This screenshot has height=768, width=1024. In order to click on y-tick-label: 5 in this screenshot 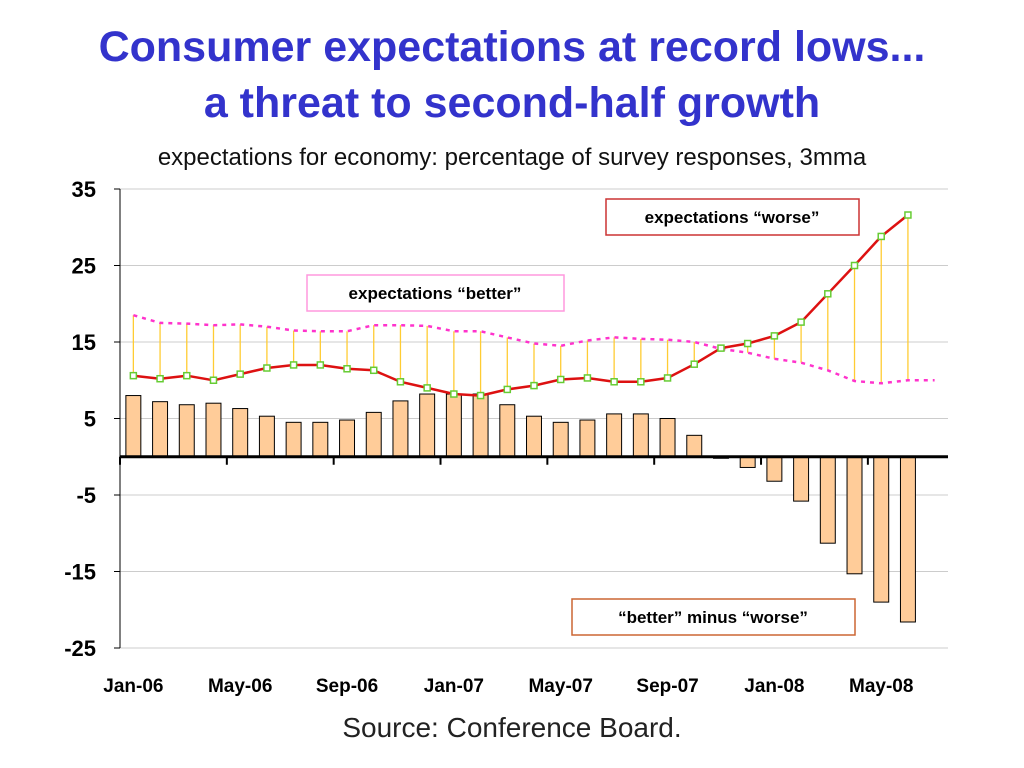, I will do `click(90, 419)`.